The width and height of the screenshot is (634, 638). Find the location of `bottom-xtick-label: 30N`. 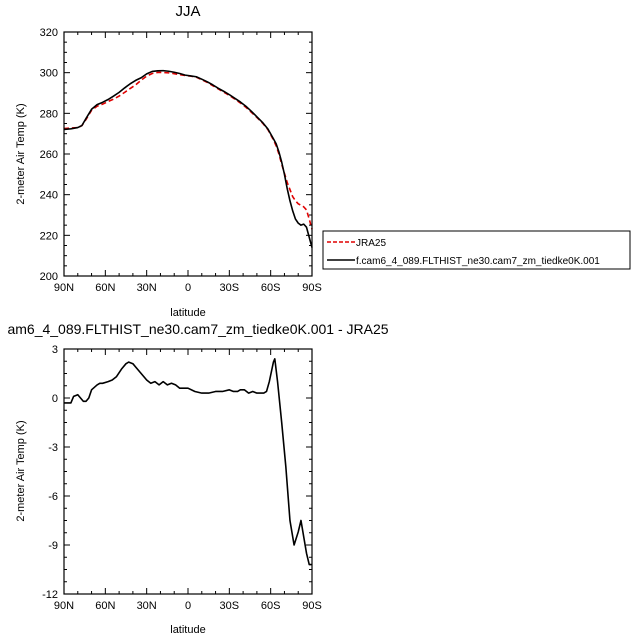

bottom-xtick-label: 30N is located at coordinates (147, 606).